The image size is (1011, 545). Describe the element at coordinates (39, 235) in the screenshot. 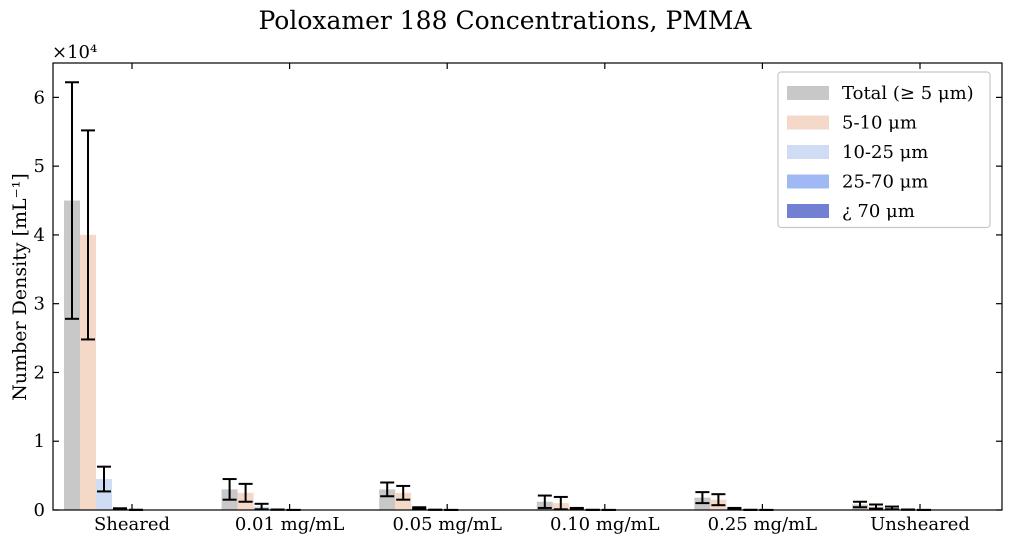

I see `y-tick-label: 4` at that location.